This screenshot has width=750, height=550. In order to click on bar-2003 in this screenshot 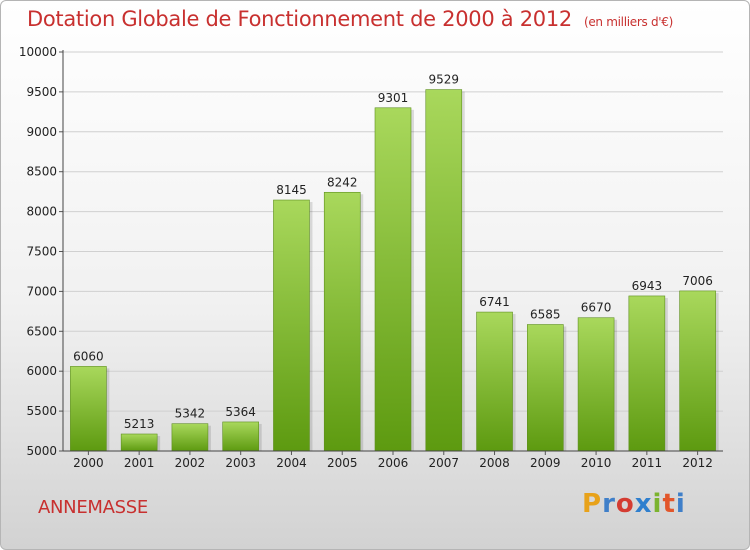, I will do `click(240, 436)`.